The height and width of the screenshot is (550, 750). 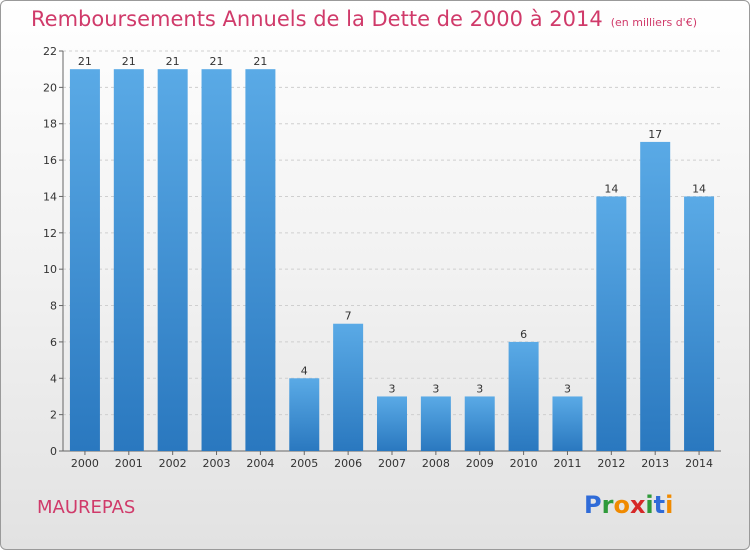 I want to click on y-tick-label: 20, so click(x=50, y=87).